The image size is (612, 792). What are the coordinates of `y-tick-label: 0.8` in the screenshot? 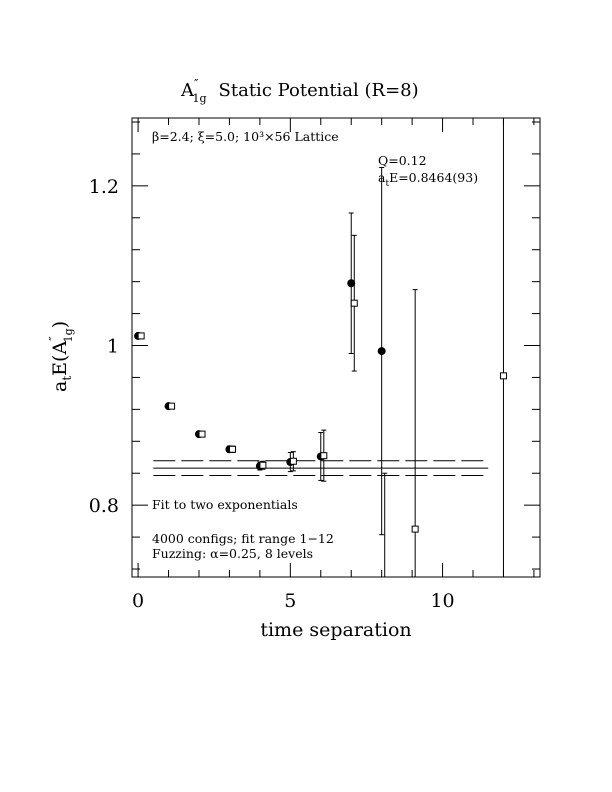 It's located at (104, 506).